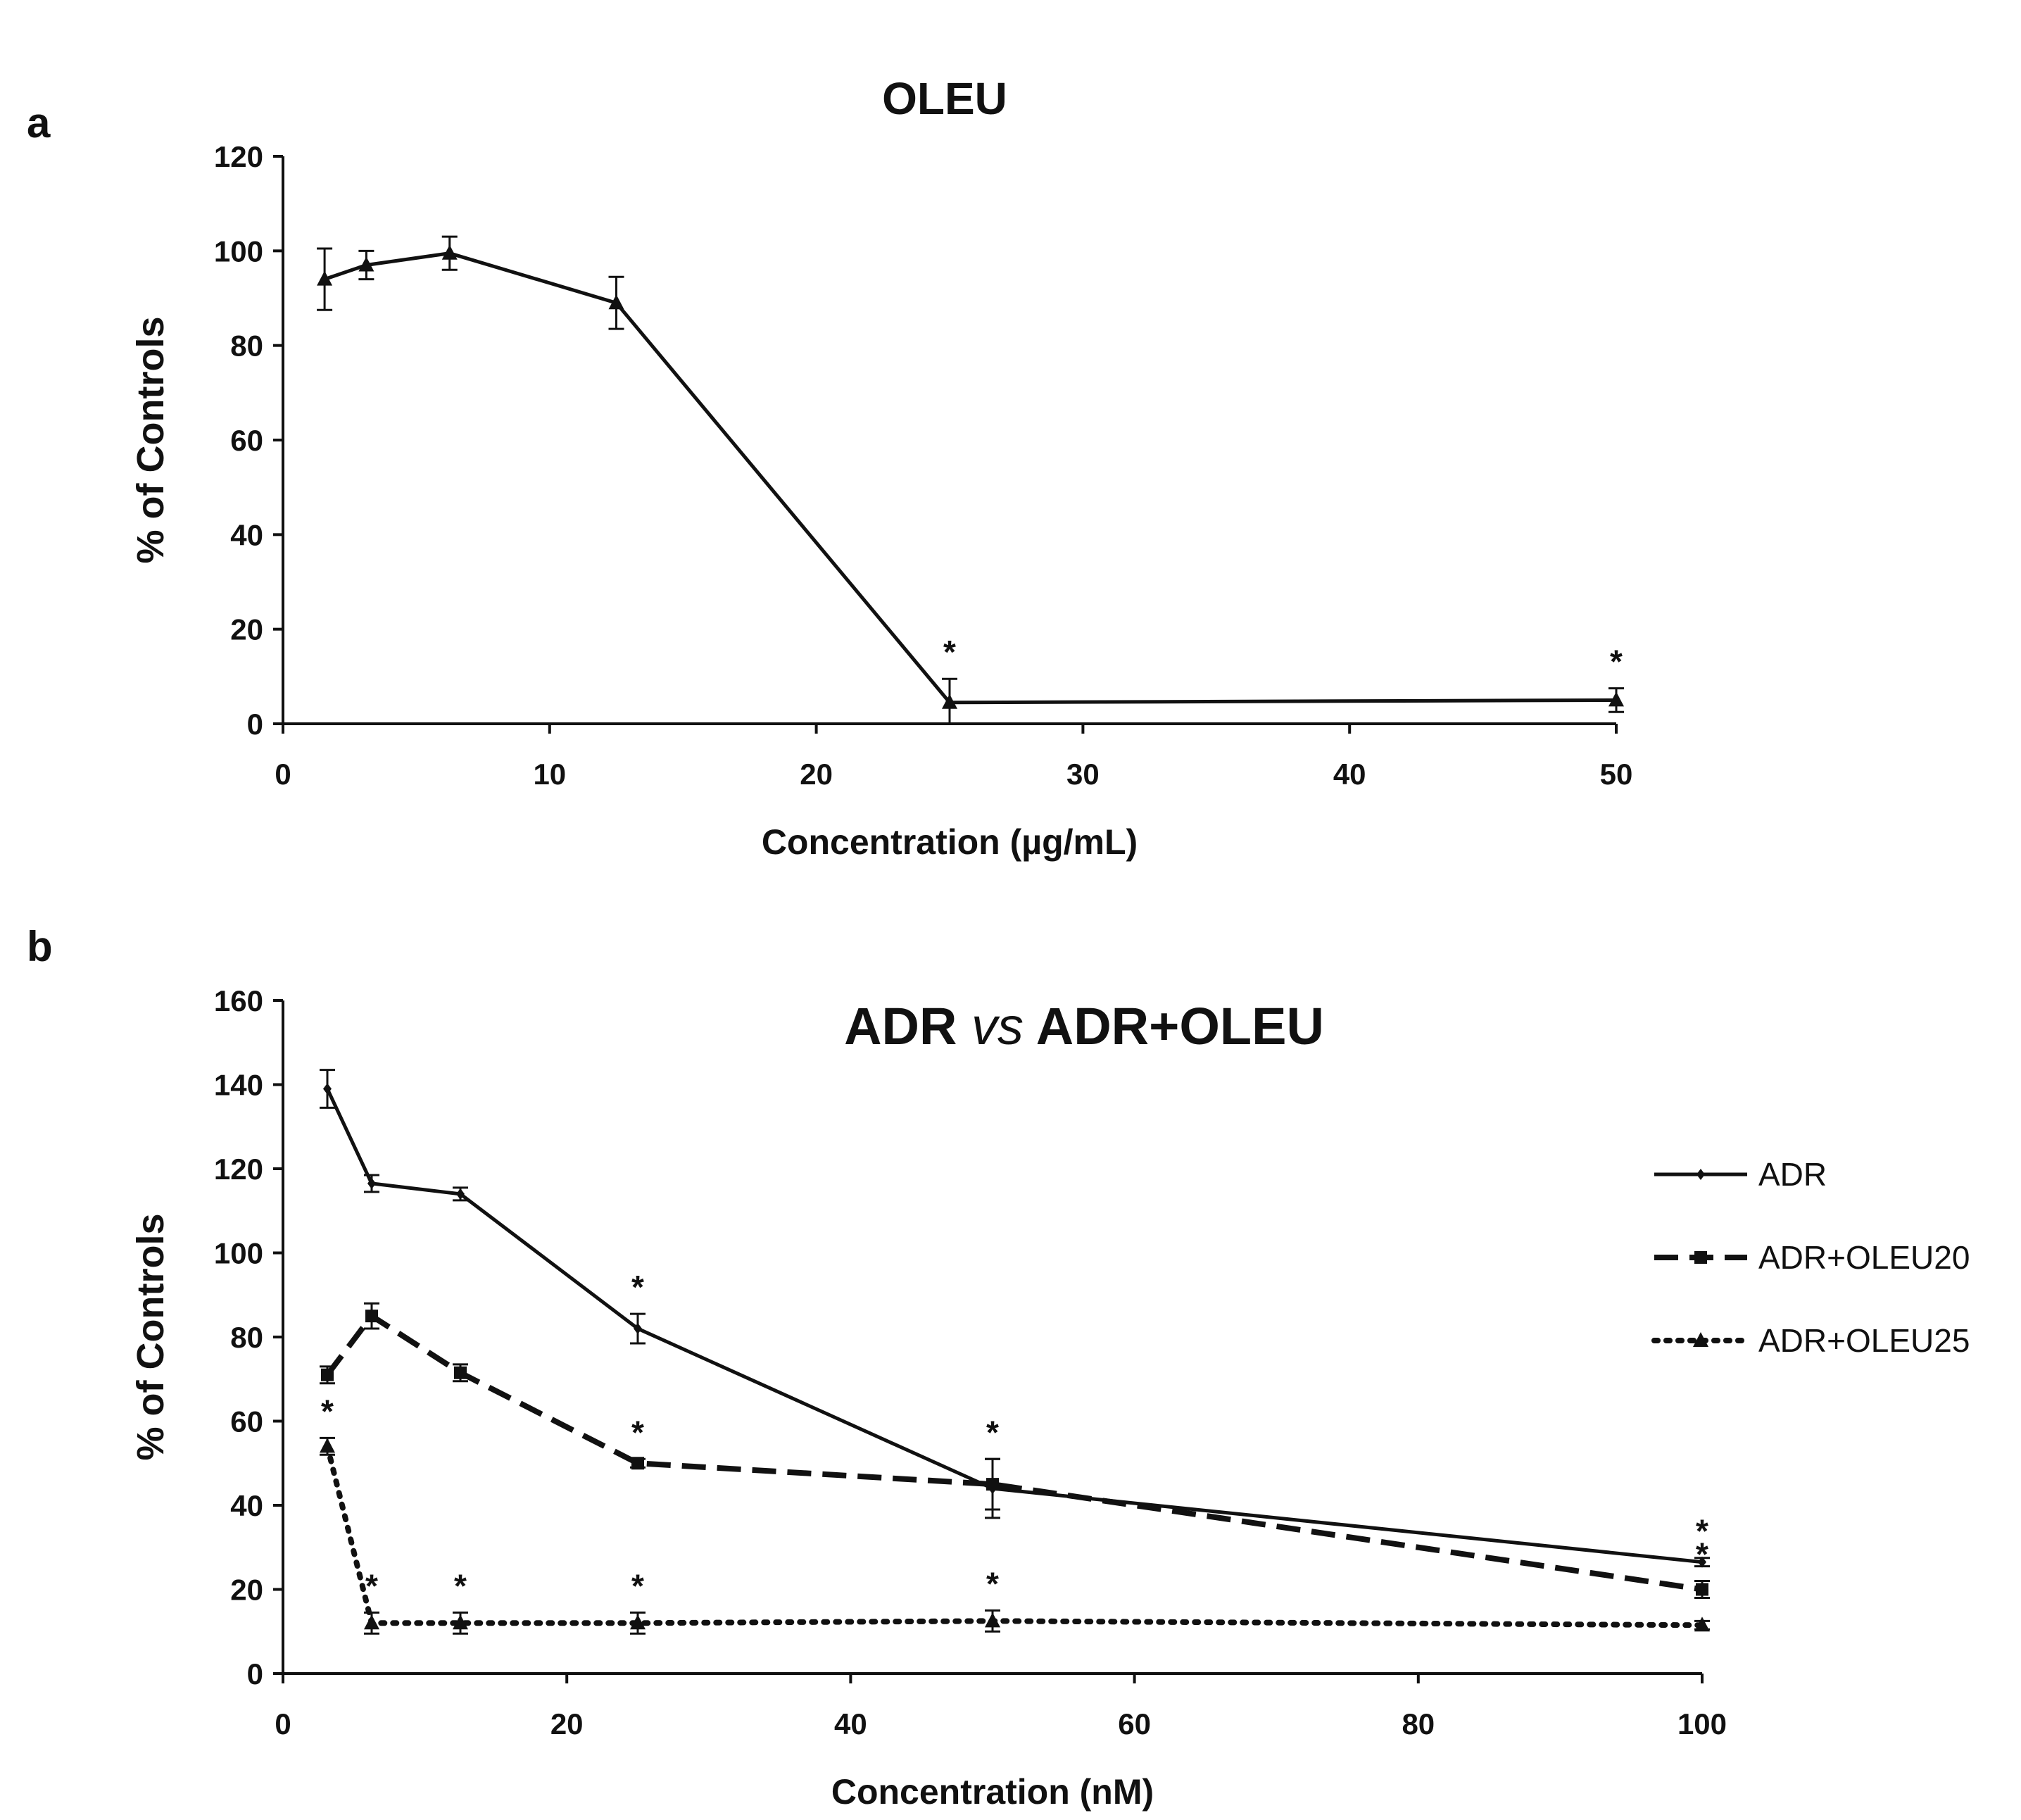  Describe the element at coordinates (1702, 1723) in the screenshot. I see `x-tick-label: 100` at that location.